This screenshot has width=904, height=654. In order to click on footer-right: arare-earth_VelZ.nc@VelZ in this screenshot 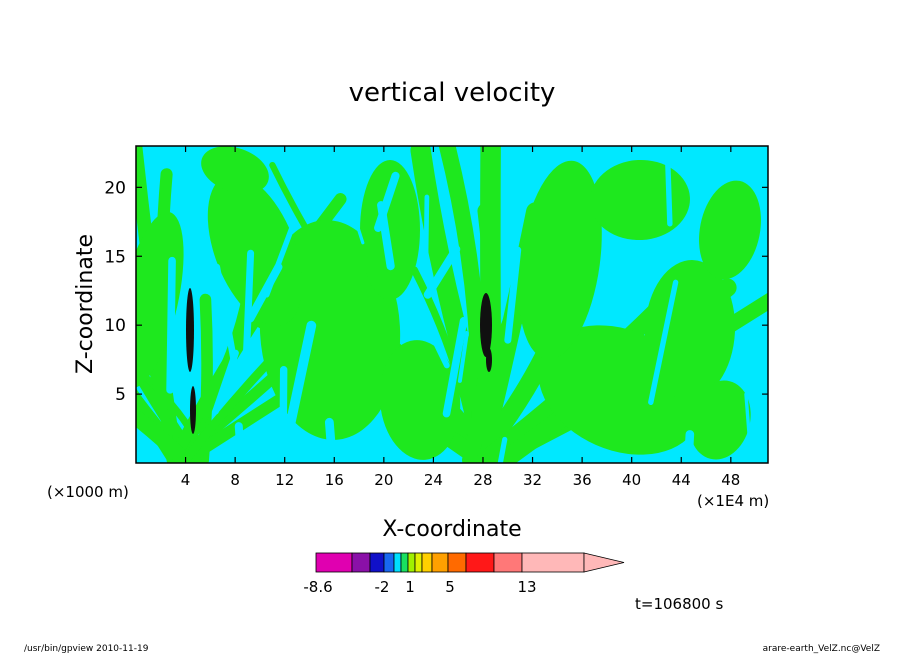, I will do `click(821, 649)`.